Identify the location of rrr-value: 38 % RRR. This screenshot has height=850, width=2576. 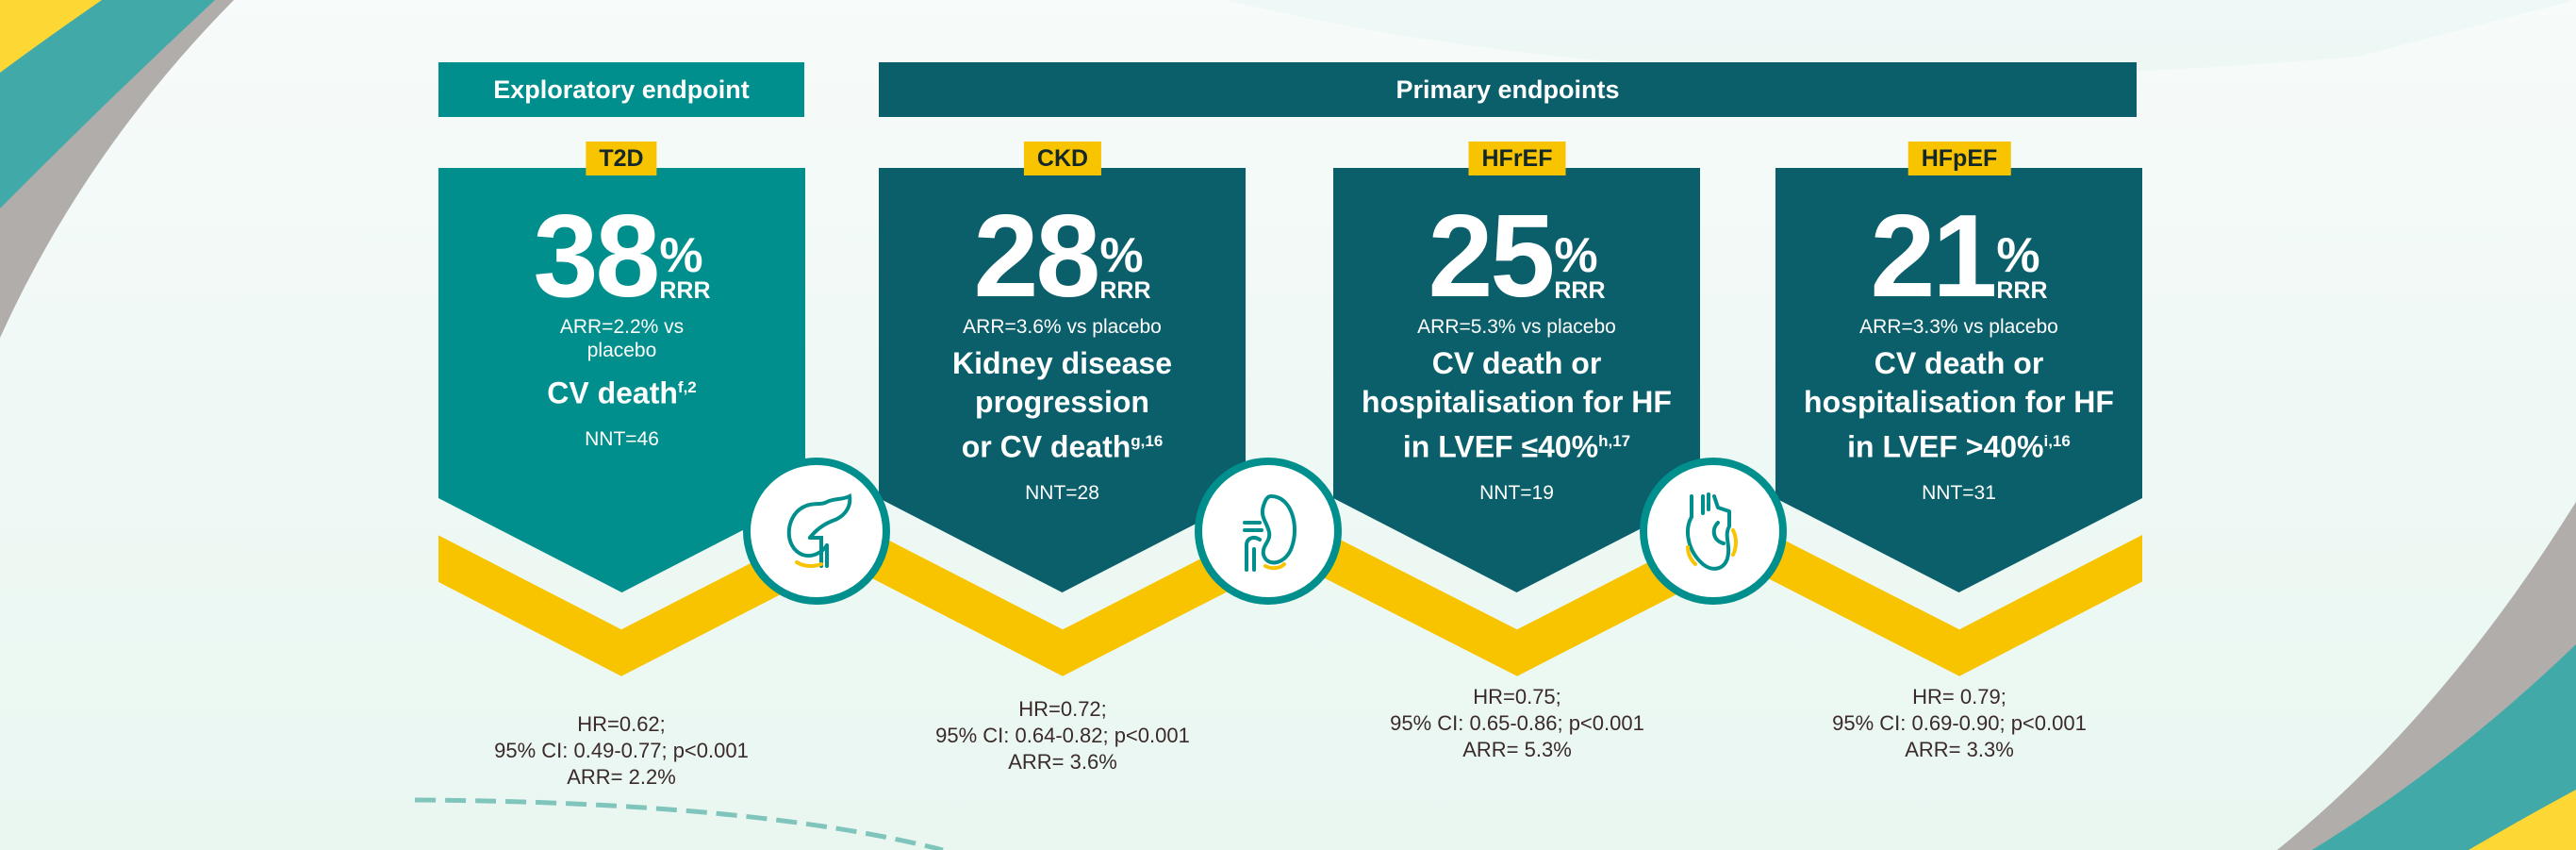
(622, 257).